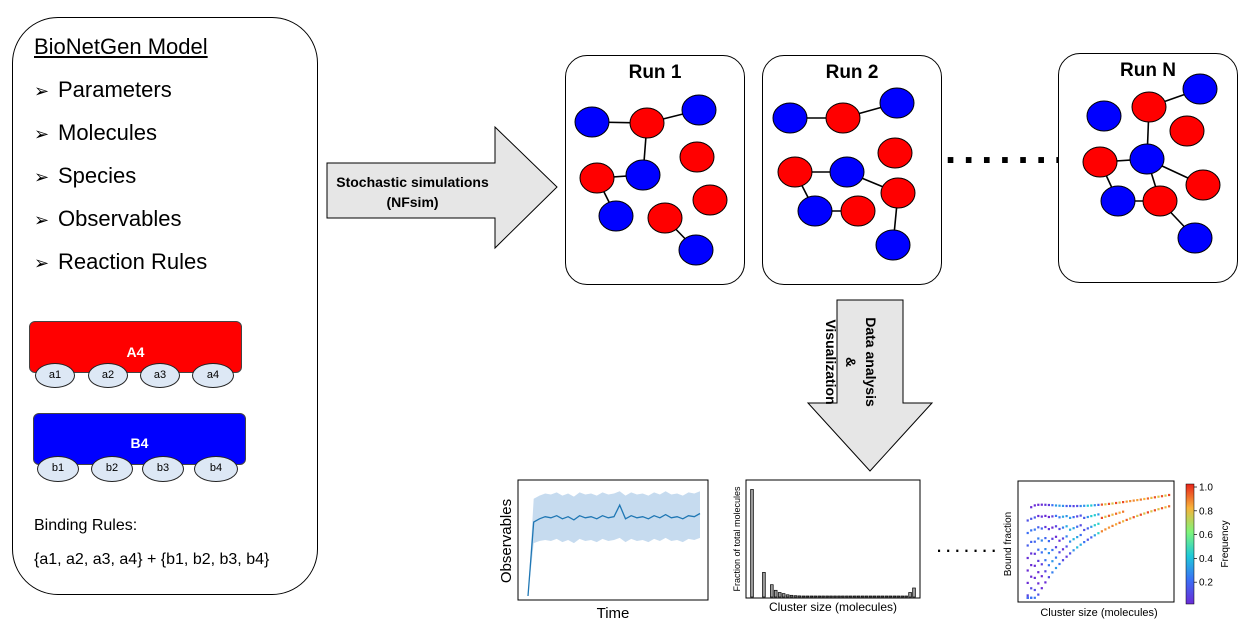  Describe the element at coordinates (85, 175) in the screenshot. I see `bullet-species: ➢ Species` at that location.